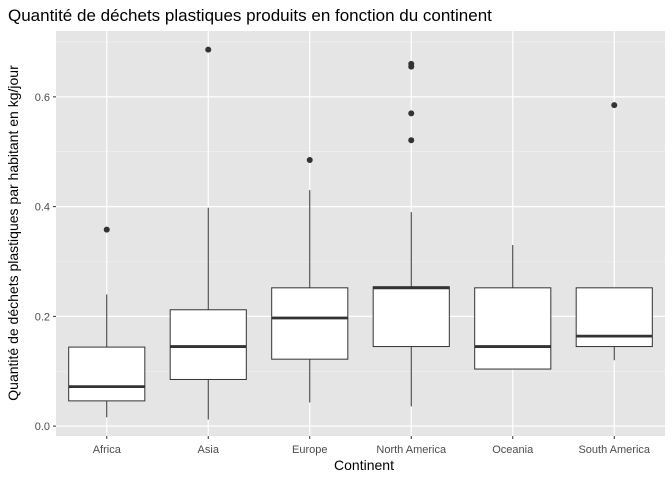 The width and height of the screenshot is (672, 480). What do you see at coordinates (364, 465) in the screenshot?
I see `x-axis-title: Continent` at bounding box center [364, 465].